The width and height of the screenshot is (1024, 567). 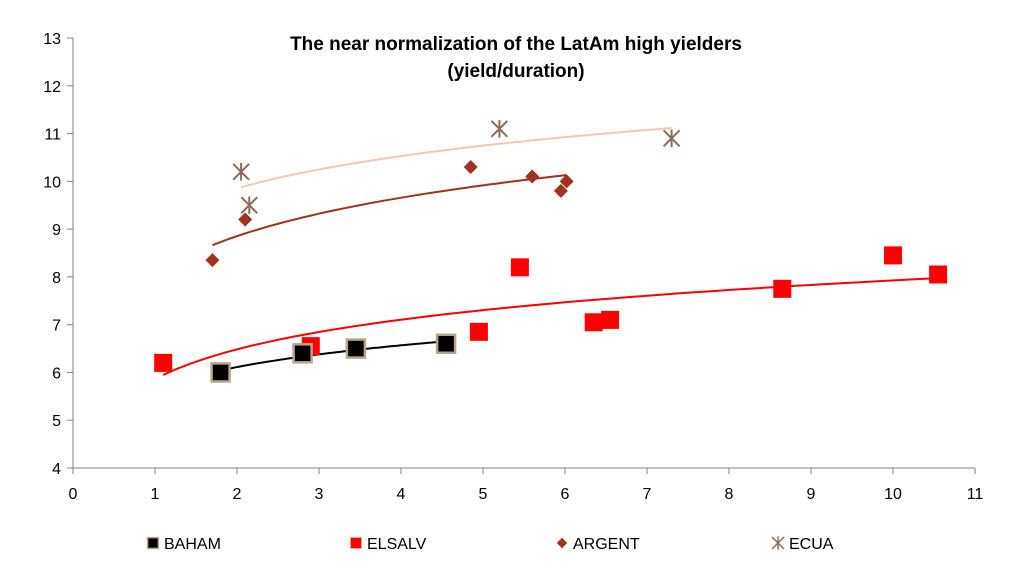 What do you see at coordinates (606, 544) in the screenshot?
I see `legend-label: ARGENT` at bounding box center [606, 544].